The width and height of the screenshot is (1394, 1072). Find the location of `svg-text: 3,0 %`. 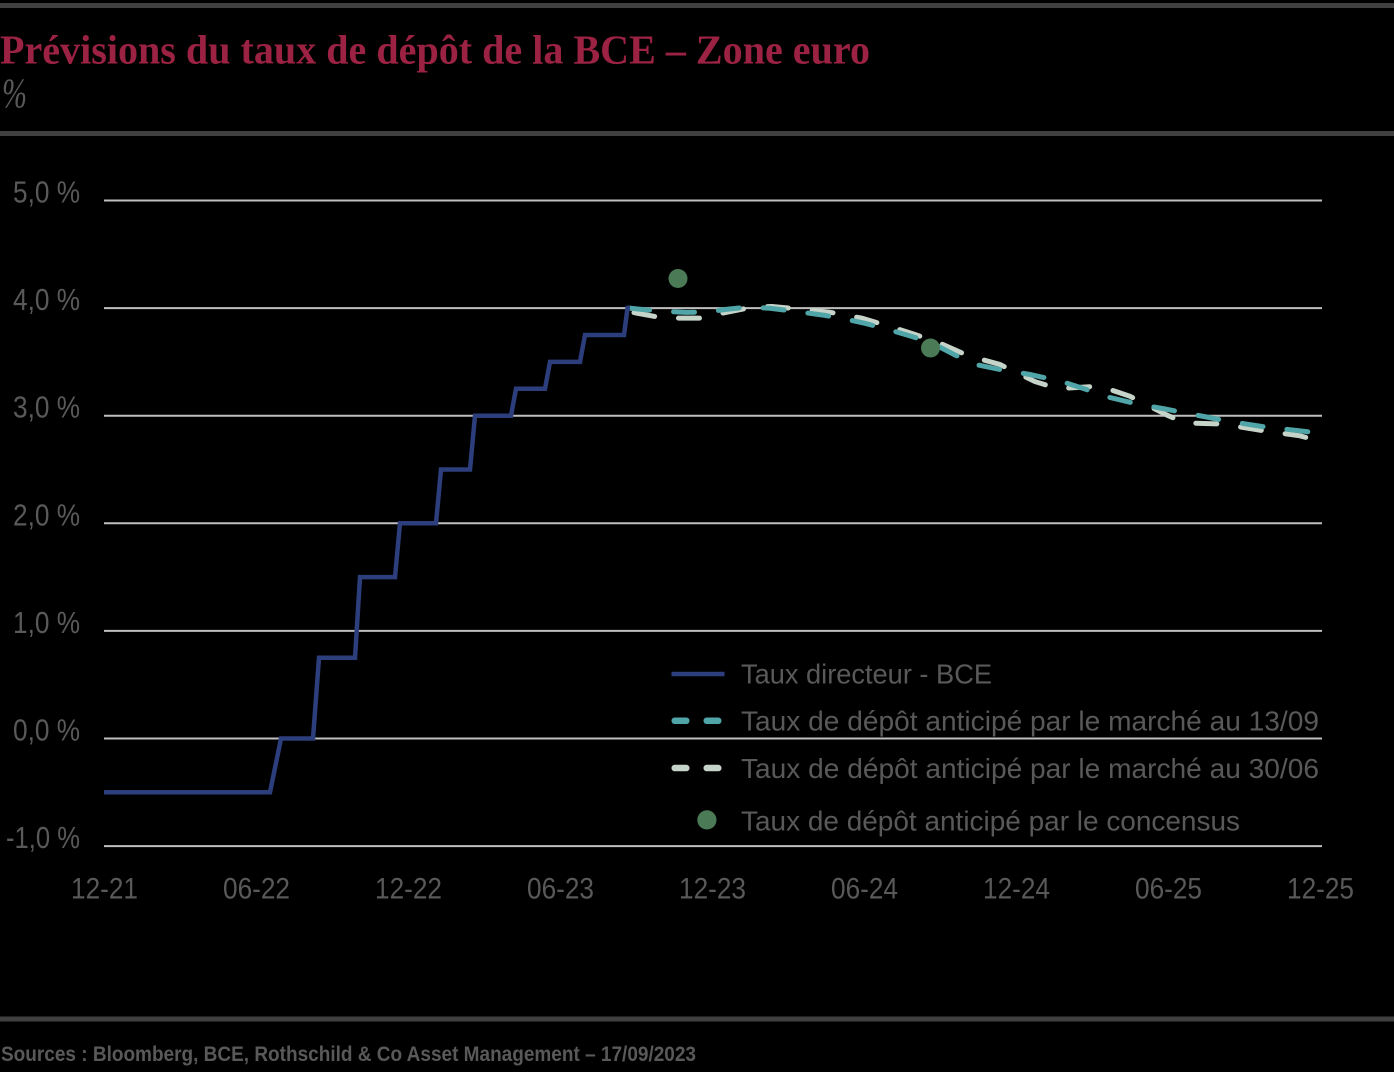

svg-text: 3,0 % is located at coordinates (46, 407).